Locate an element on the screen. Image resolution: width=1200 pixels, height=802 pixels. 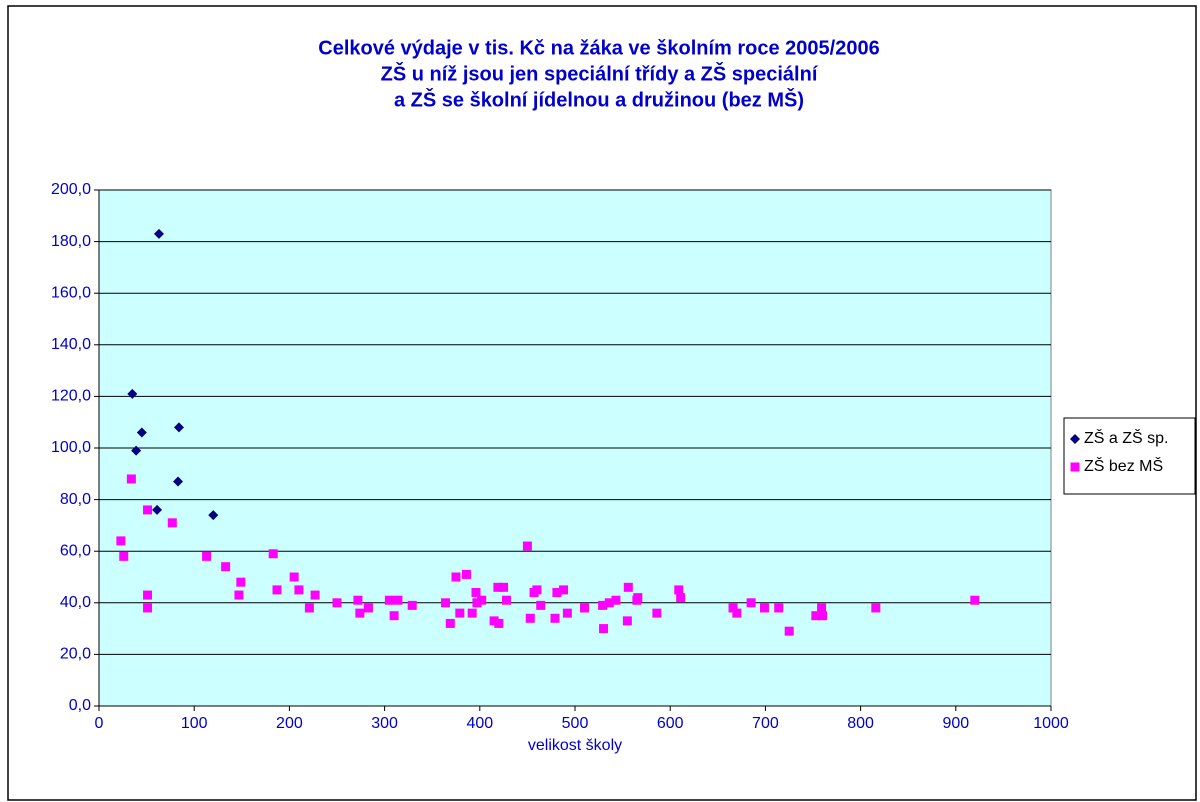
y-tick-label: 180,0 is located at coordinates (71, 241).